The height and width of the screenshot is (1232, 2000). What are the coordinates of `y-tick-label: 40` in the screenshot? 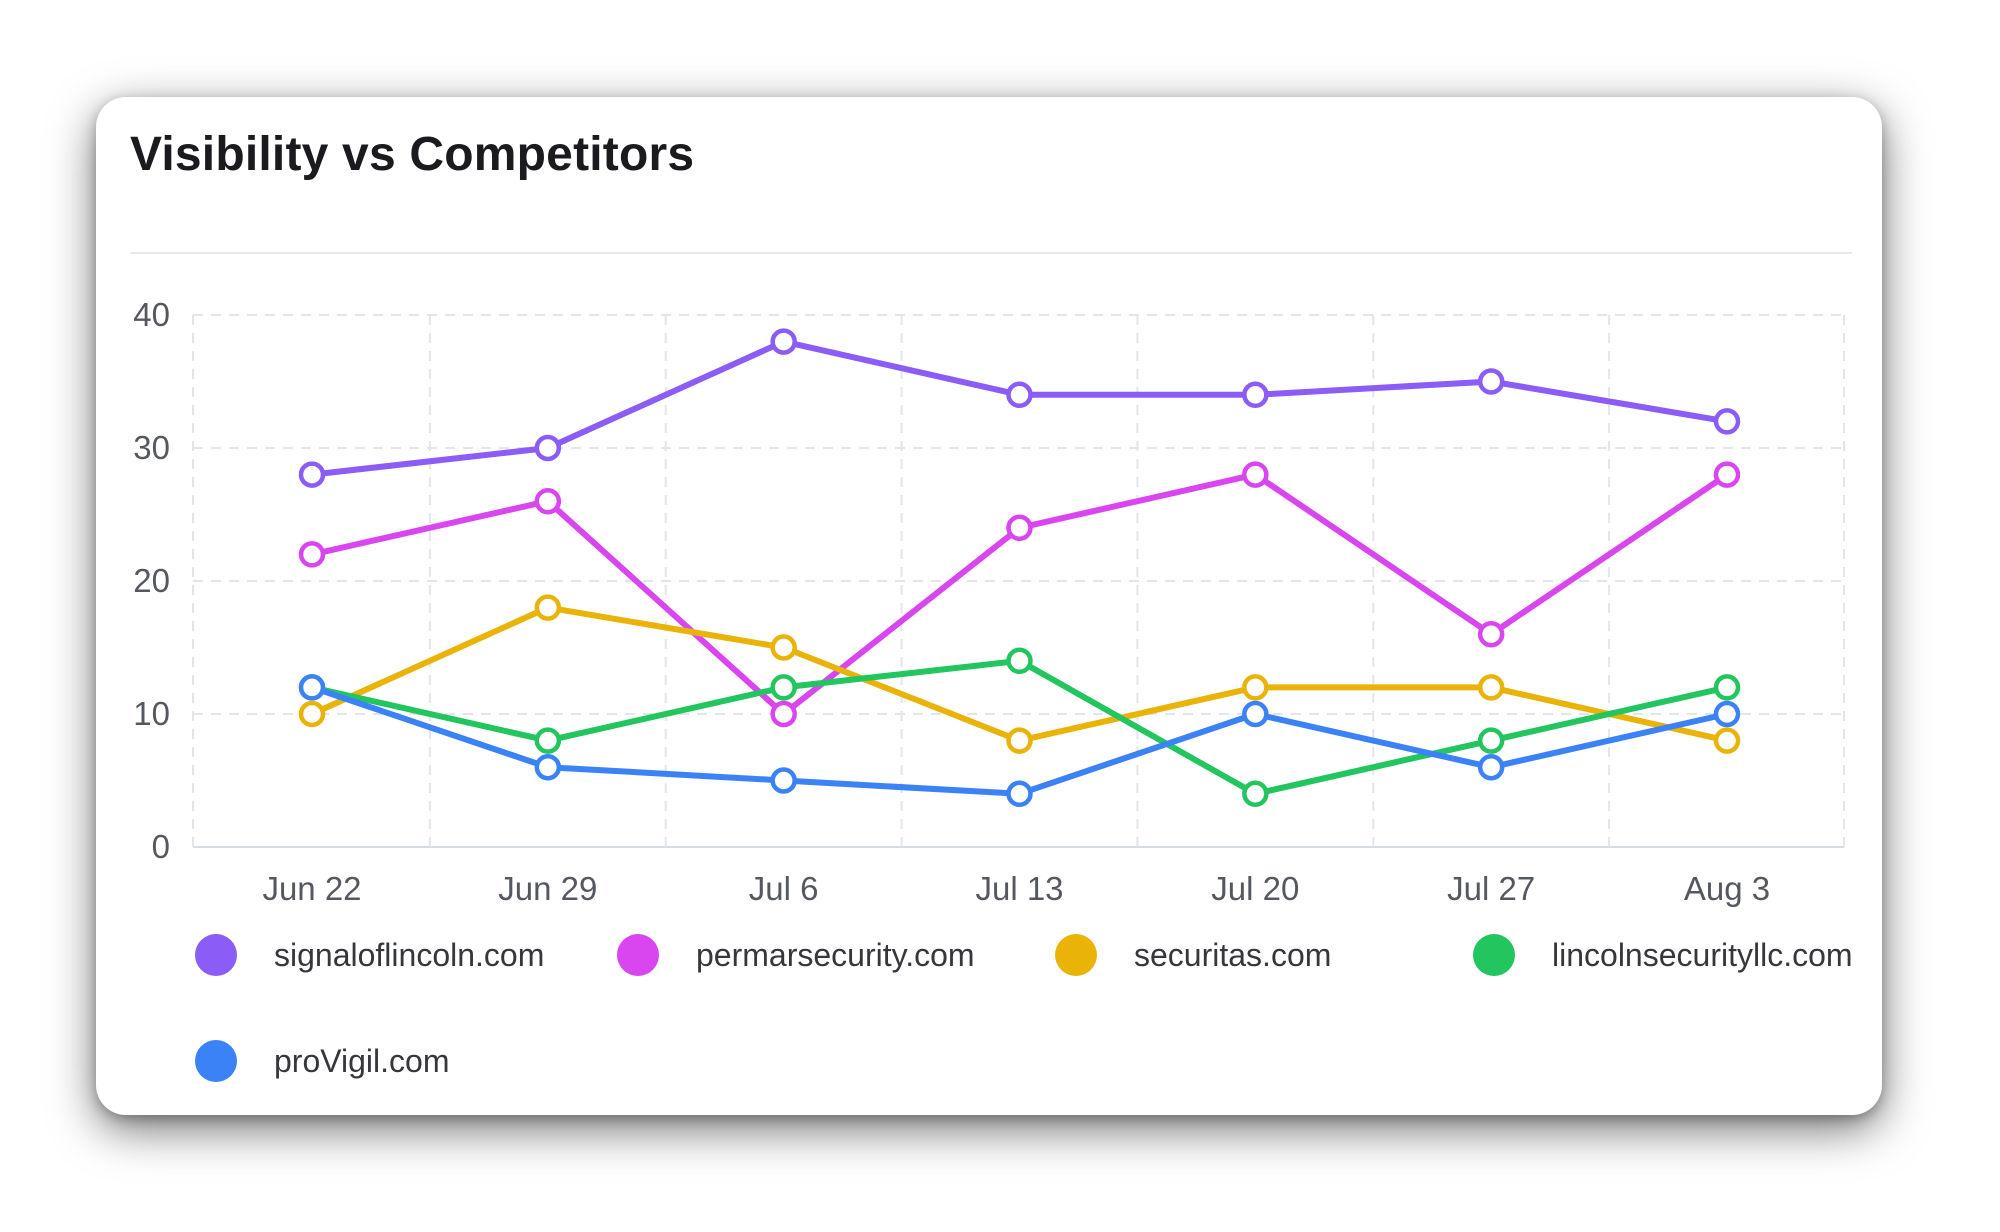 It's located at (151, 314).